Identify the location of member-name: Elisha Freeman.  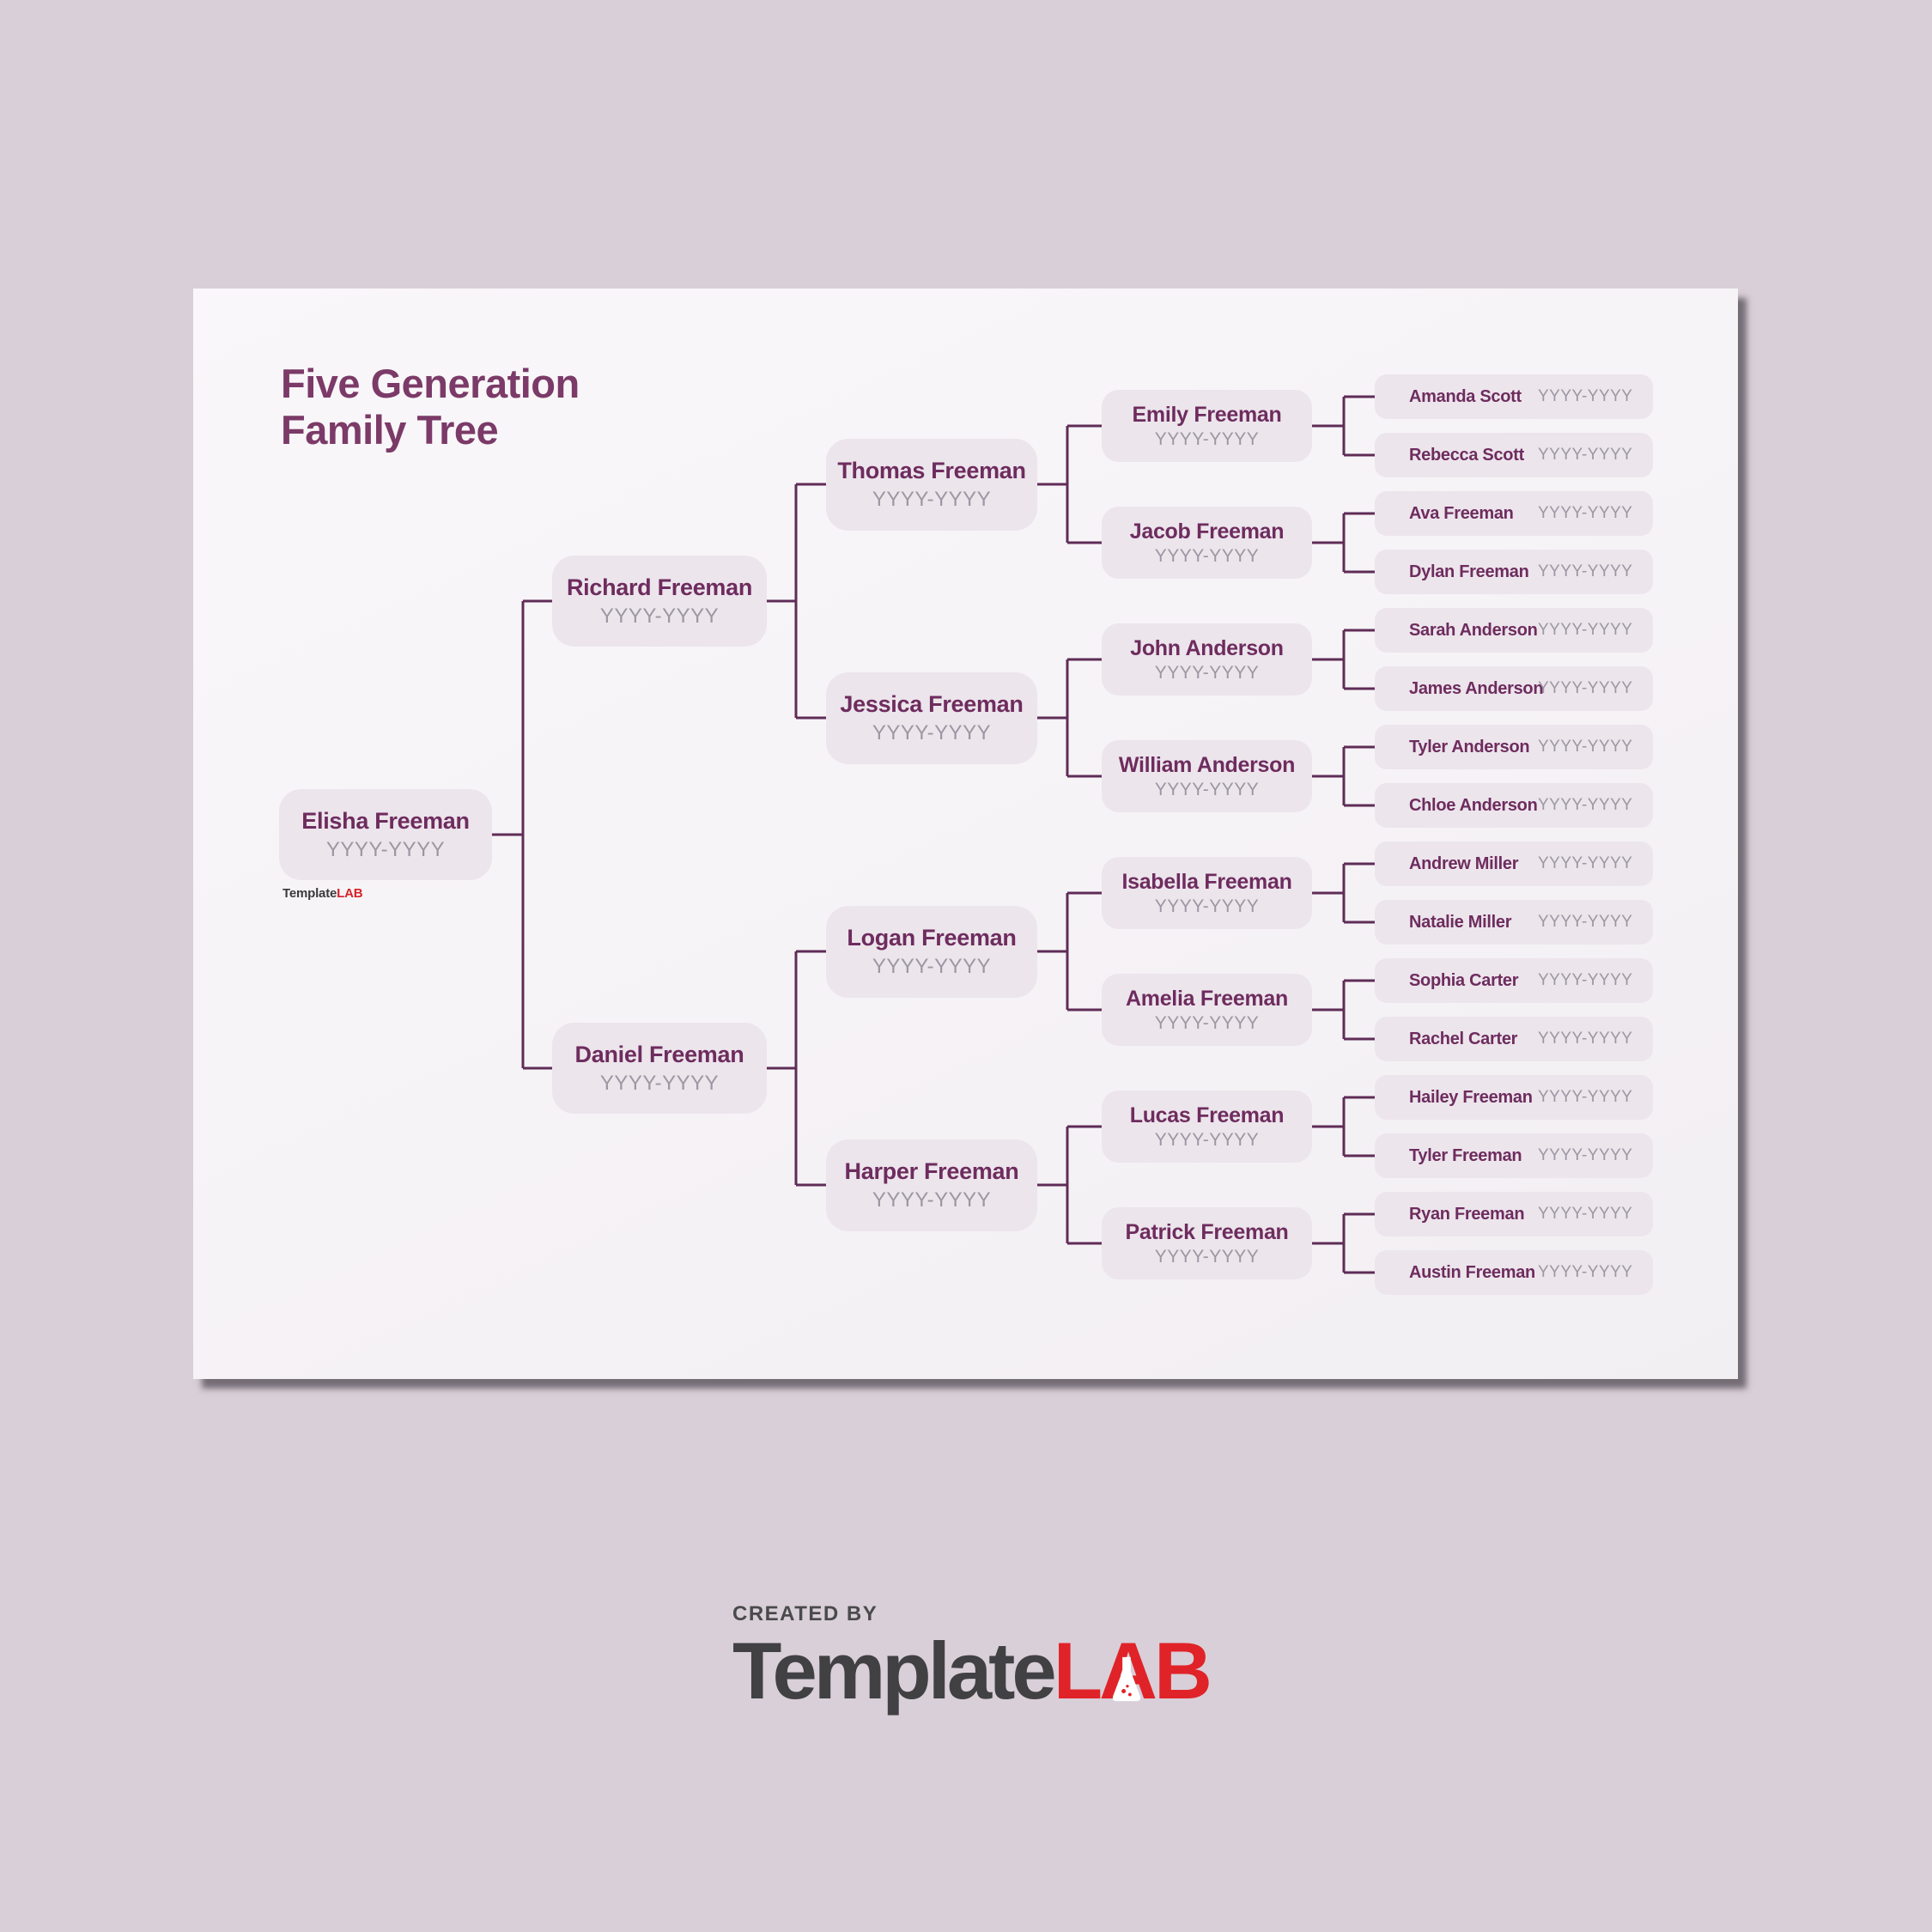
(386, 821).